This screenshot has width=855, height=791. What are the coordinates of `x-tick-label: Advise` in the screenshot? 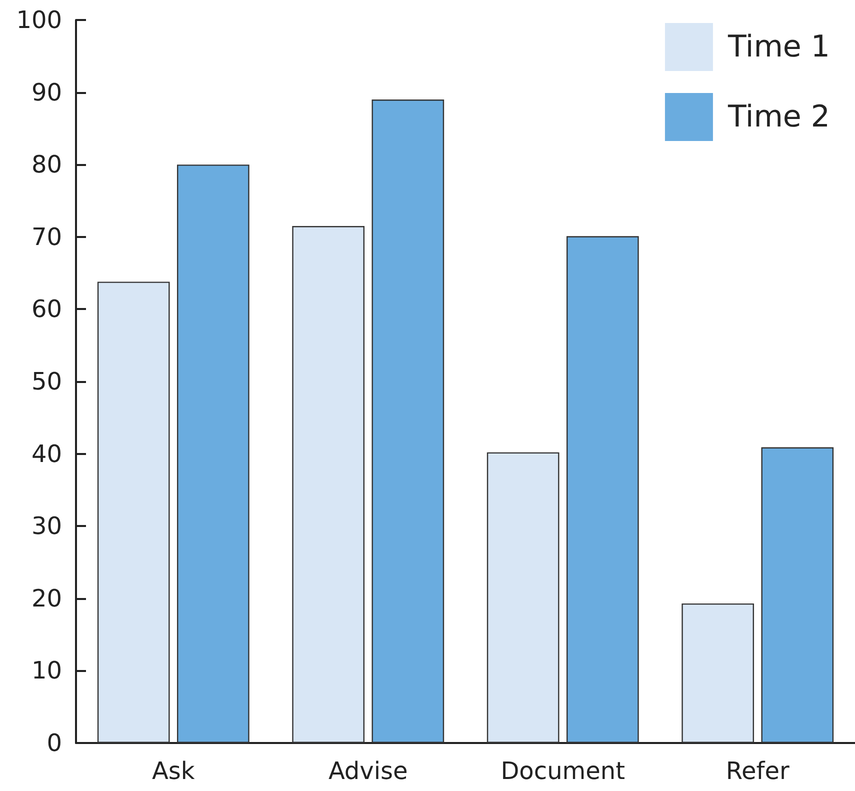 It's located at (368, 771).